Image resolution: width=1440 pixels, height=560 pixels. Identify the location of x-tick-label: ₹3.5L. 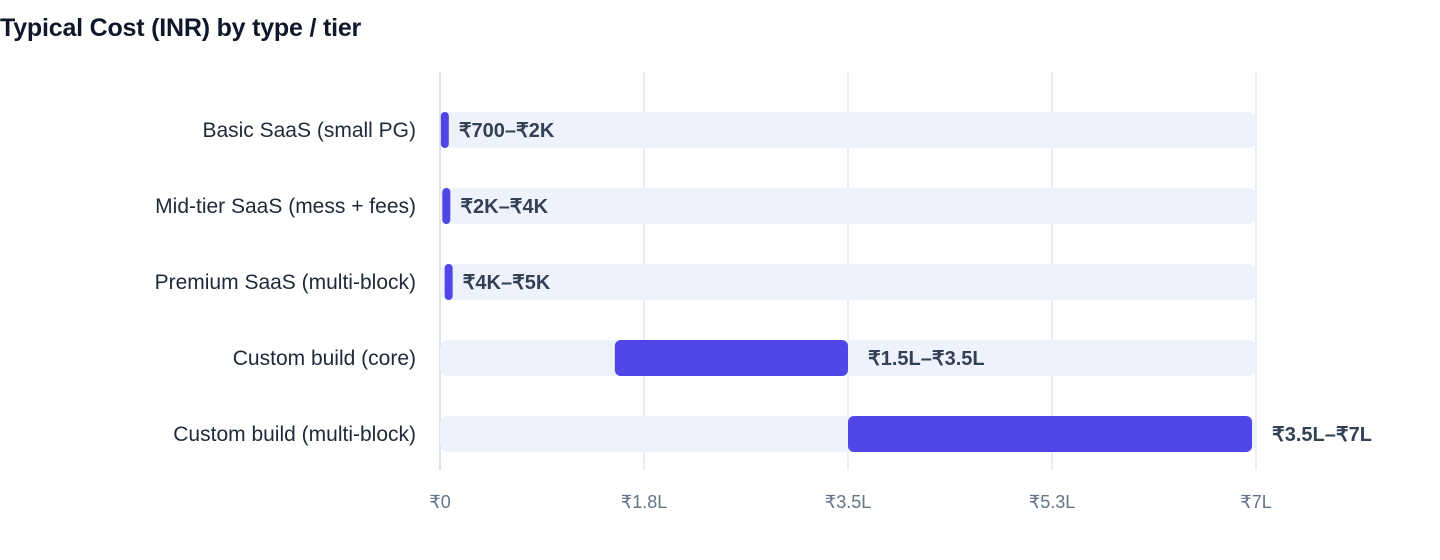
(848, 502).